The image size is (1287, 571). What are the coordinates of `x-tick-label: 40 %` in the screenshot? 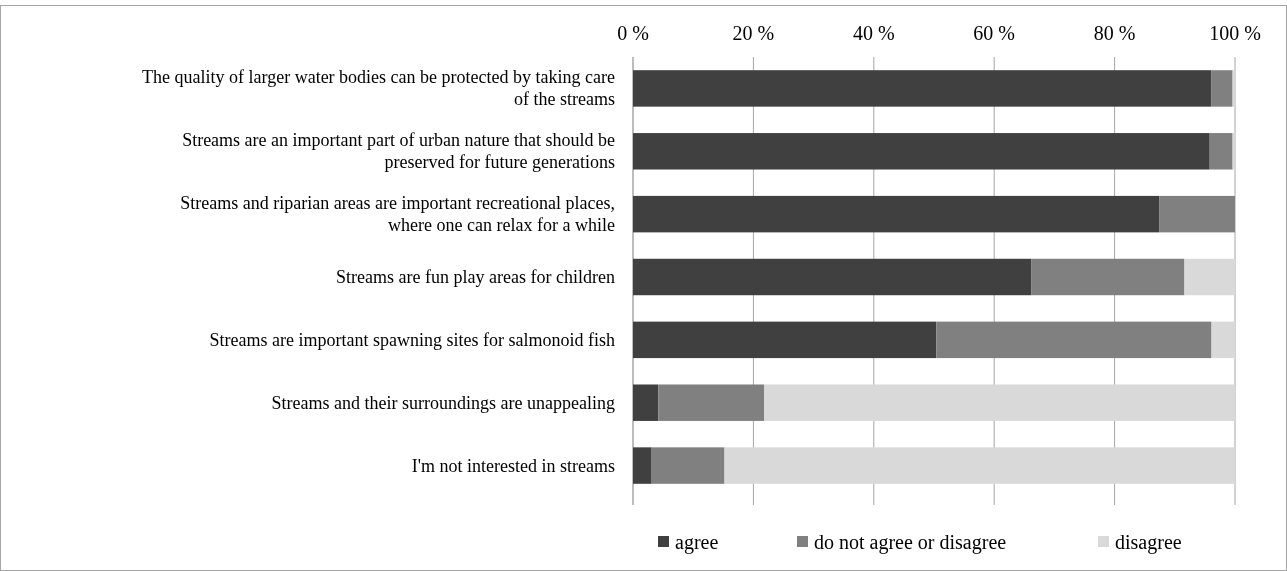 It's located at (873, 33).